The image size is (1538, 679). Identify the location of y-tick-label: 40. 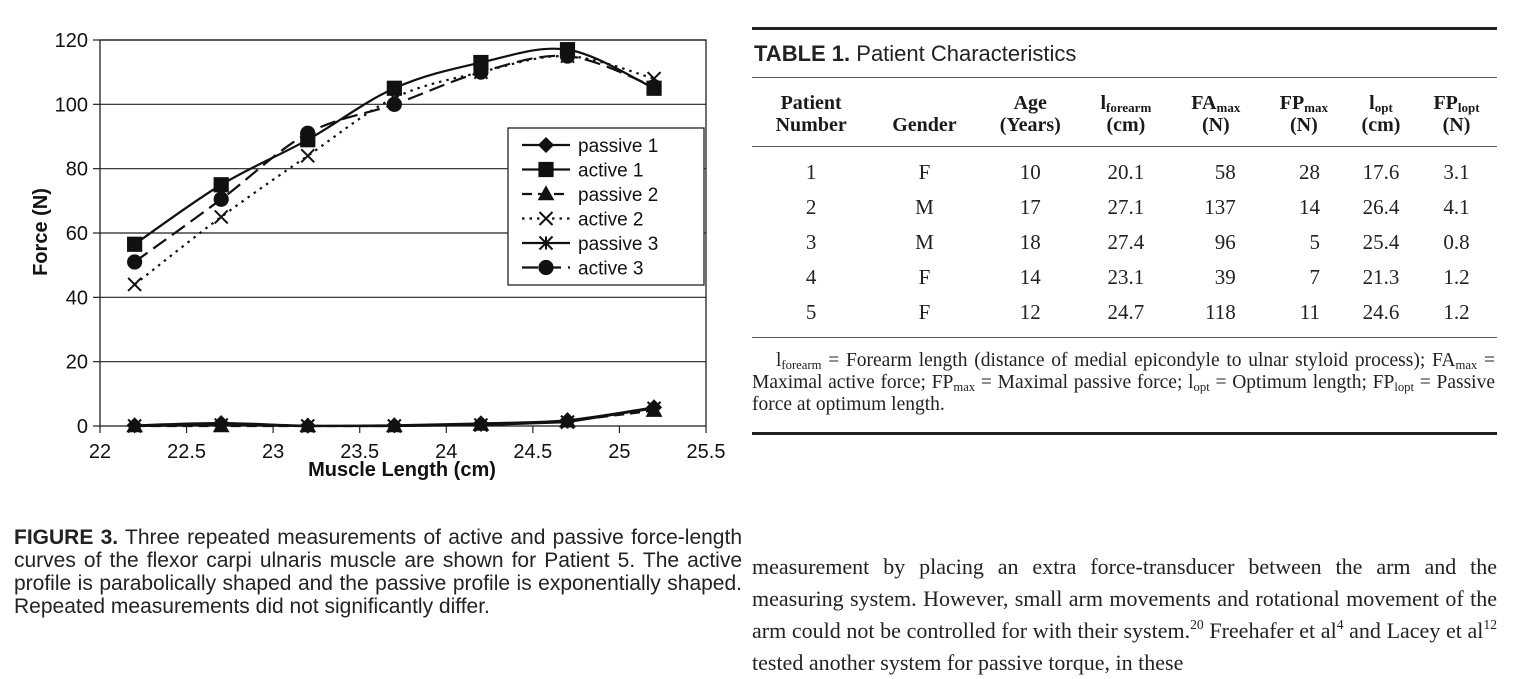
(77, 298).